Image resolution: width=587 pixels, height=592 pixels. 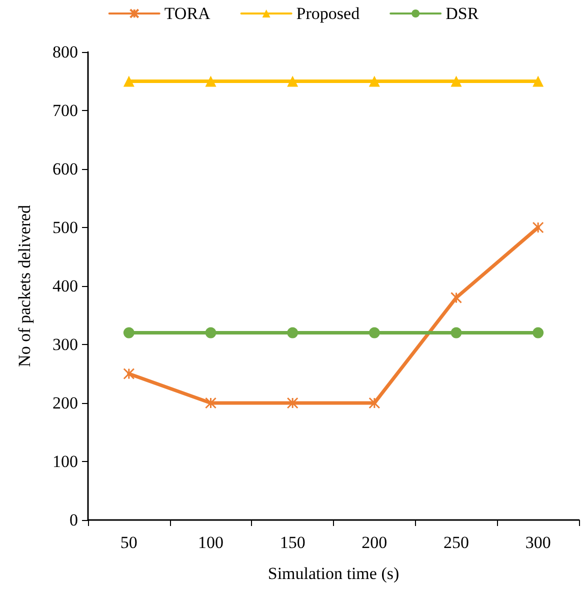 What do you see at coordinates (188, 13) in the screenshot?
I see `legend-label: TORA` at bounding box center [188, 13].